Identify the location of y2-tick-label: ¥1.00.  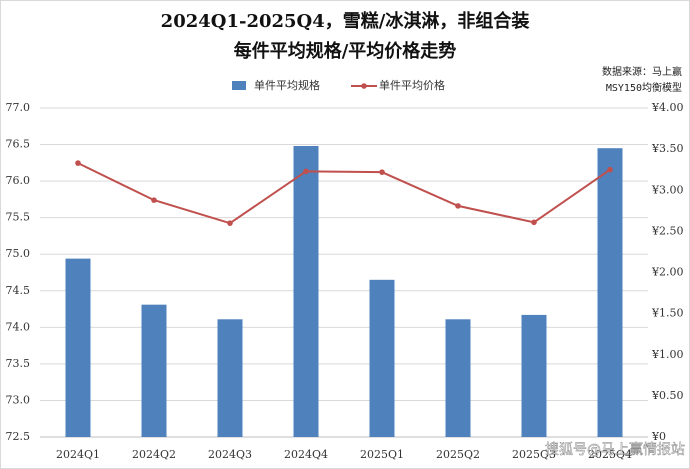
(667, 354).